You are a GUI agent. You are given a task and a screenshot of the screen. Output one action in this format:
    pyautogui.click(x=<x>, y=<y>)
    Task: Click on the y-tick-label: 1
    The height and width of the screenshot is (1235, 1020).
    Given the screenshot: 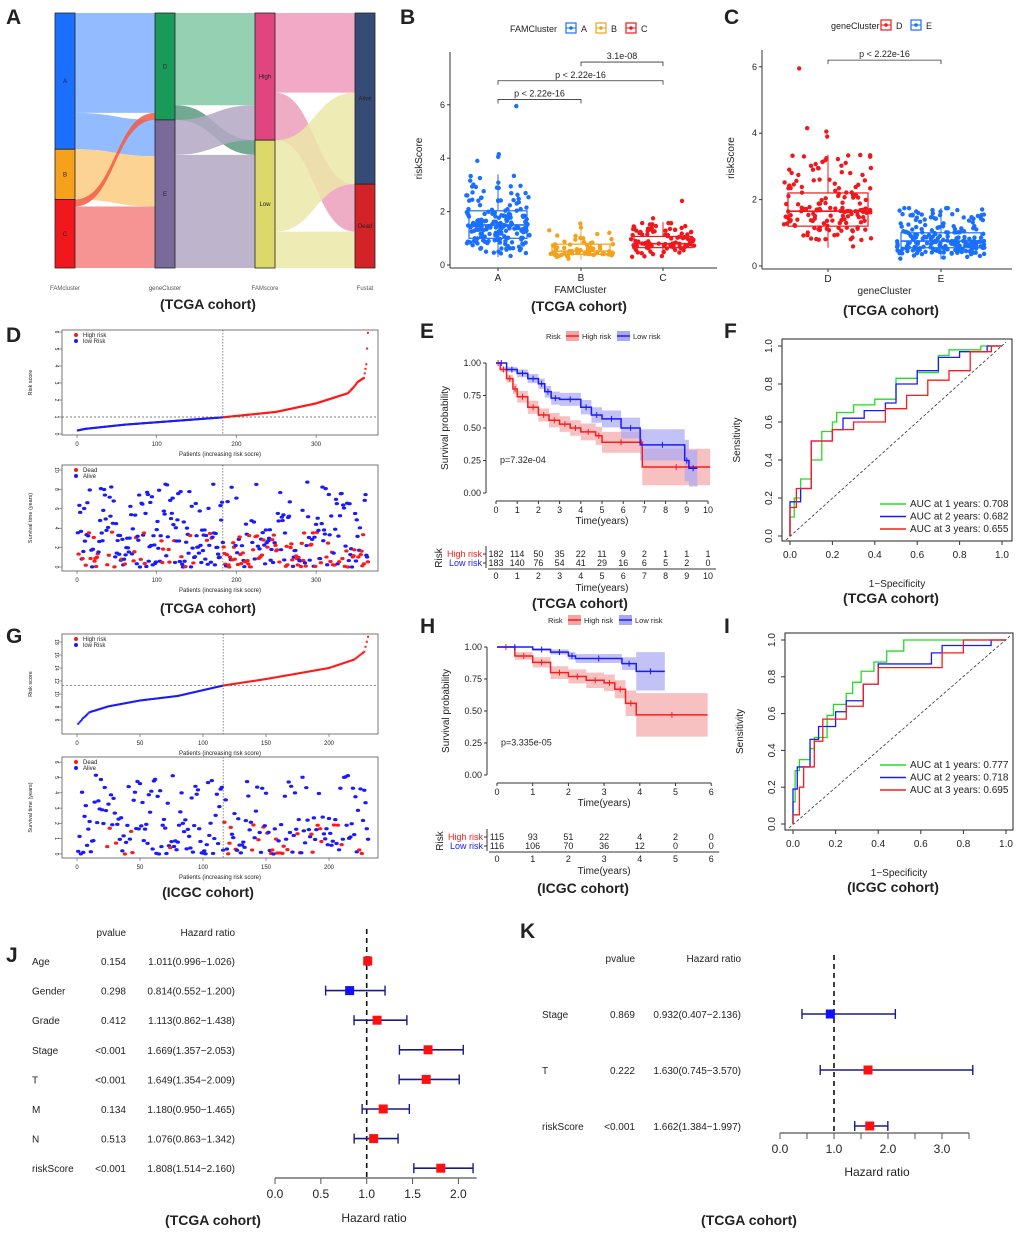 What is the action you would take?
    pyautogui.click(x=56, y=417)
    